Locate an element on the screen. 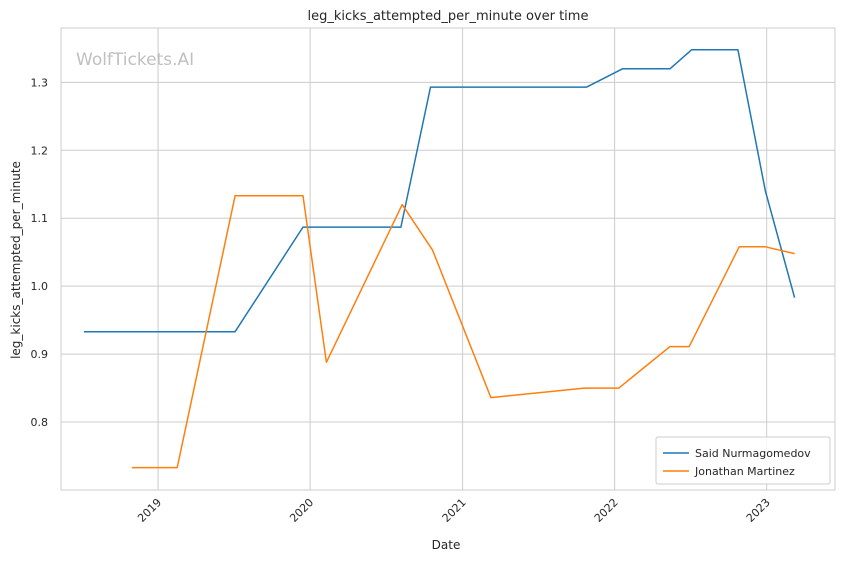 The image size is (844, 561). x-tick-label: 2023 is located at coordinates (758, 510).